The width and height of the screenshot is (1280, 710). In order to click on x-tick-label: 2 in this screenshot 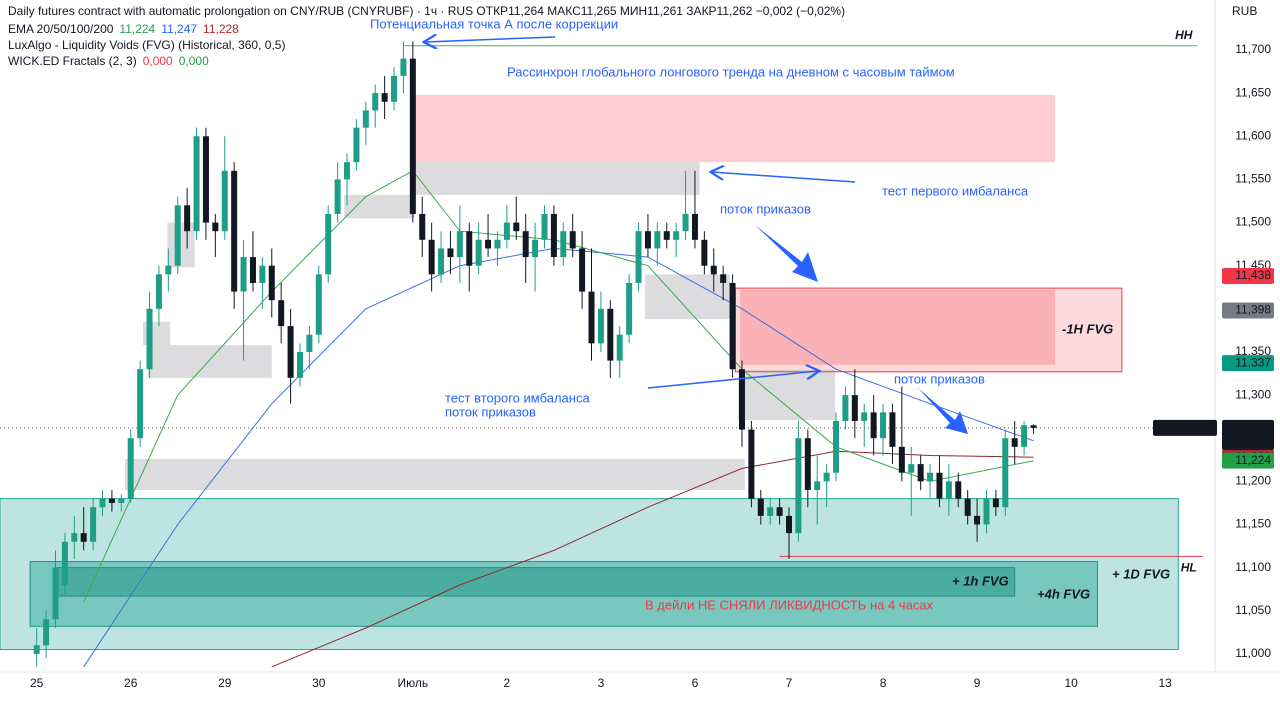, I will do `click(507, 683)`.